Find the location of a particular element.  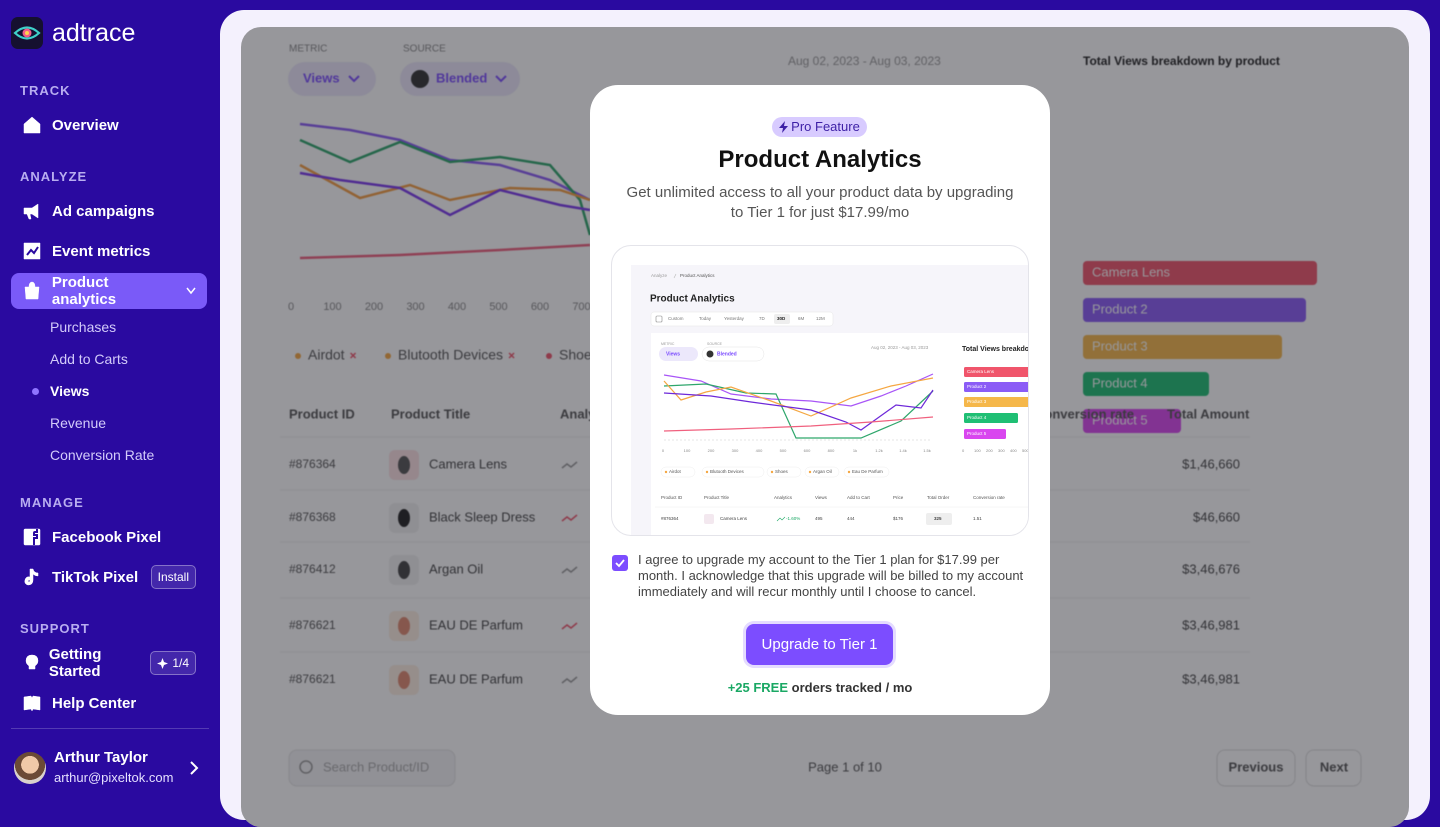

logo is located at coordinates (27, 33).